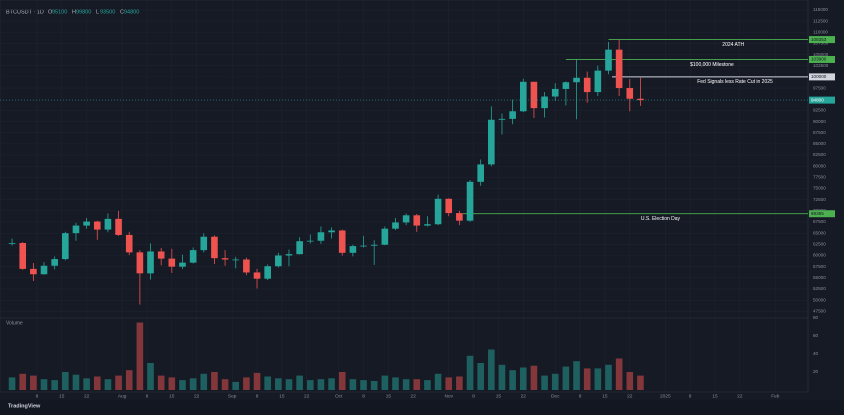 Image resolution: width=844 pixels, height=415 pixels. Describe the element at coordinates (820, 20) in the screenshot. I see `y-tick-label: 112500` at that location.